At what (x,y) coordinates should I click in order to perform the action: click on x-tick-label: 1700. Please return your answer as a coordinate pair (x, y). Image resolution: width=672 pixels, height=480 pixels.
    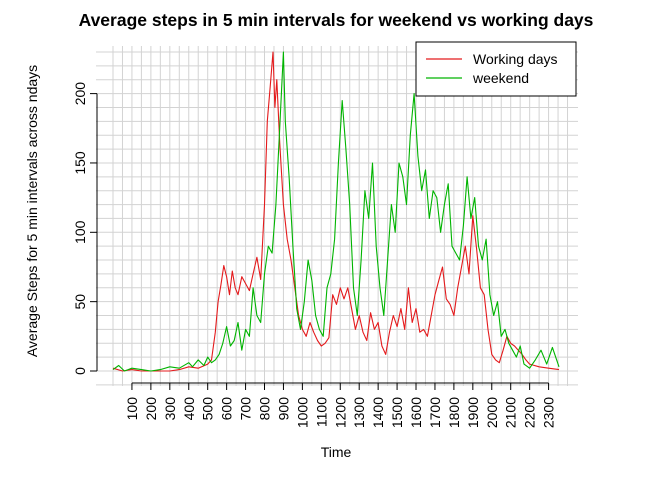
    Looking at the image, I should click on (435, 412).